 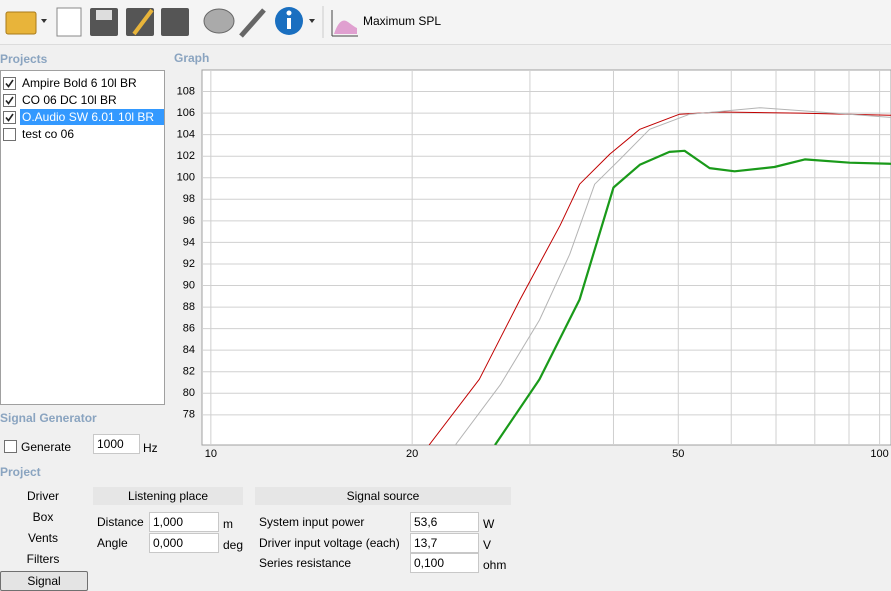 I want to click on y-tick-label: 78, so click(x=189, y=415).